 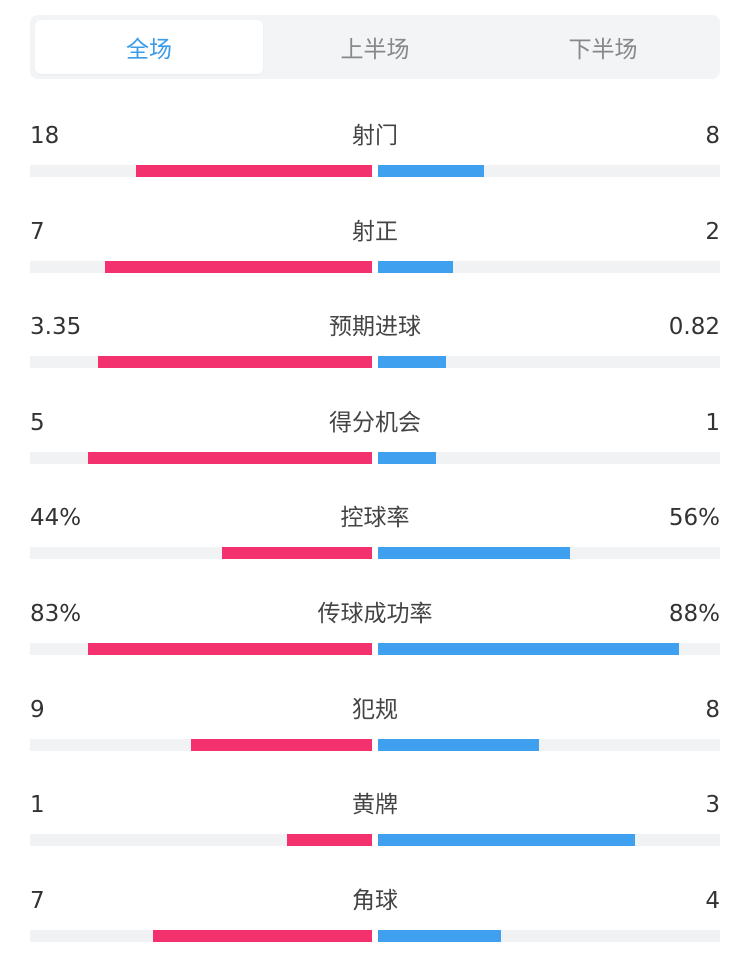 What do you see at coordinates (375, 156) in the screenshot?
I see `stat-row: 18 射门 8` at bounding box center [375, 156].